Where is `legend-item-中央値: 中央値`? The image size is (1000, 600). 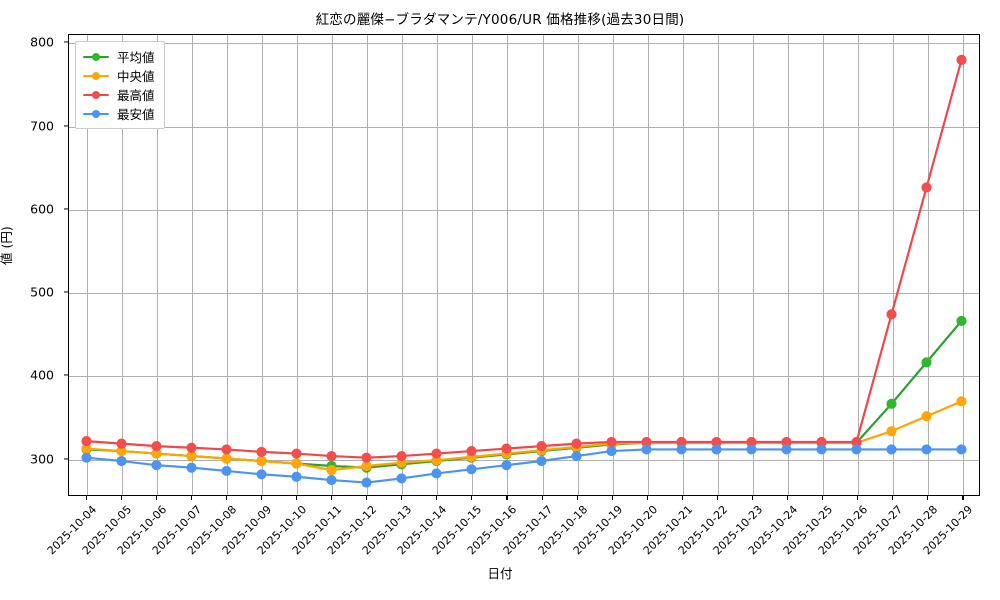 legend-item-中央値: 中央値 is located at coordinates (119, 75).